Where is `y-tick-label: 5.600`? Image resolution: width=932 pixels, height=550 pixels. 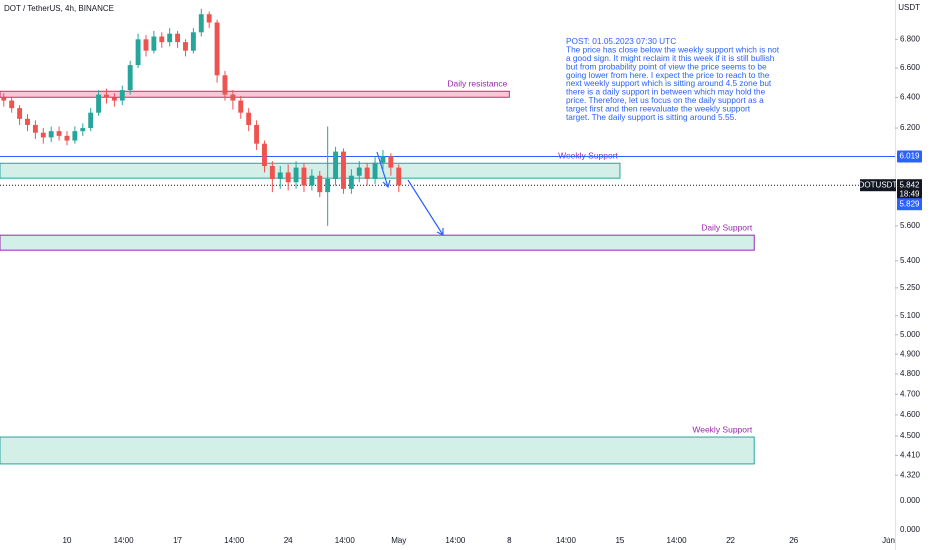 y-tick-label: 5.600 is located at coordinates (910, 225).